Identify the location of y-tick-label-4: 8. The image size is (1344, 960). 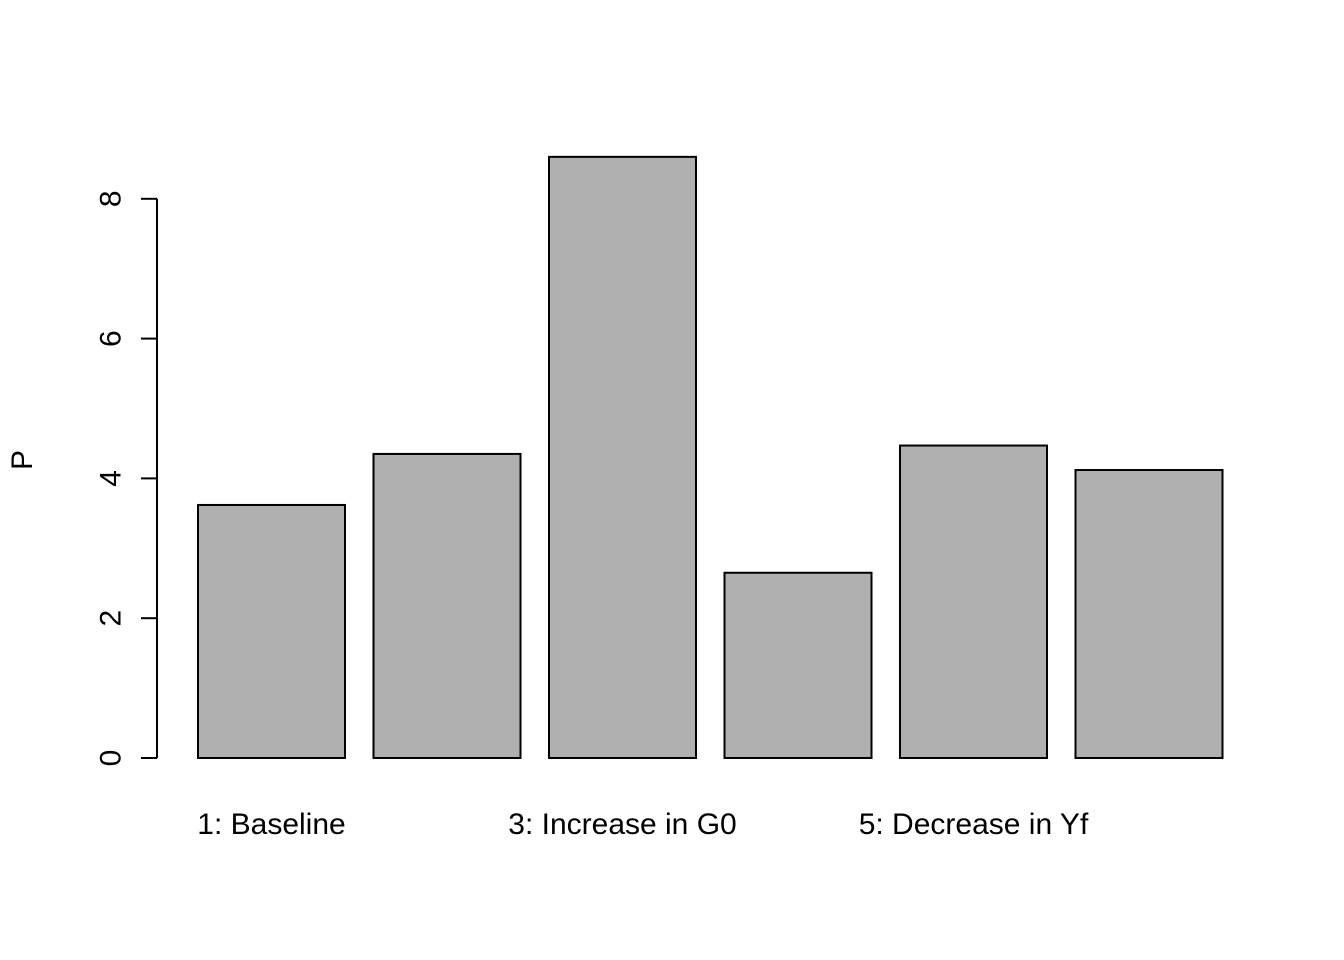
(111, 198).